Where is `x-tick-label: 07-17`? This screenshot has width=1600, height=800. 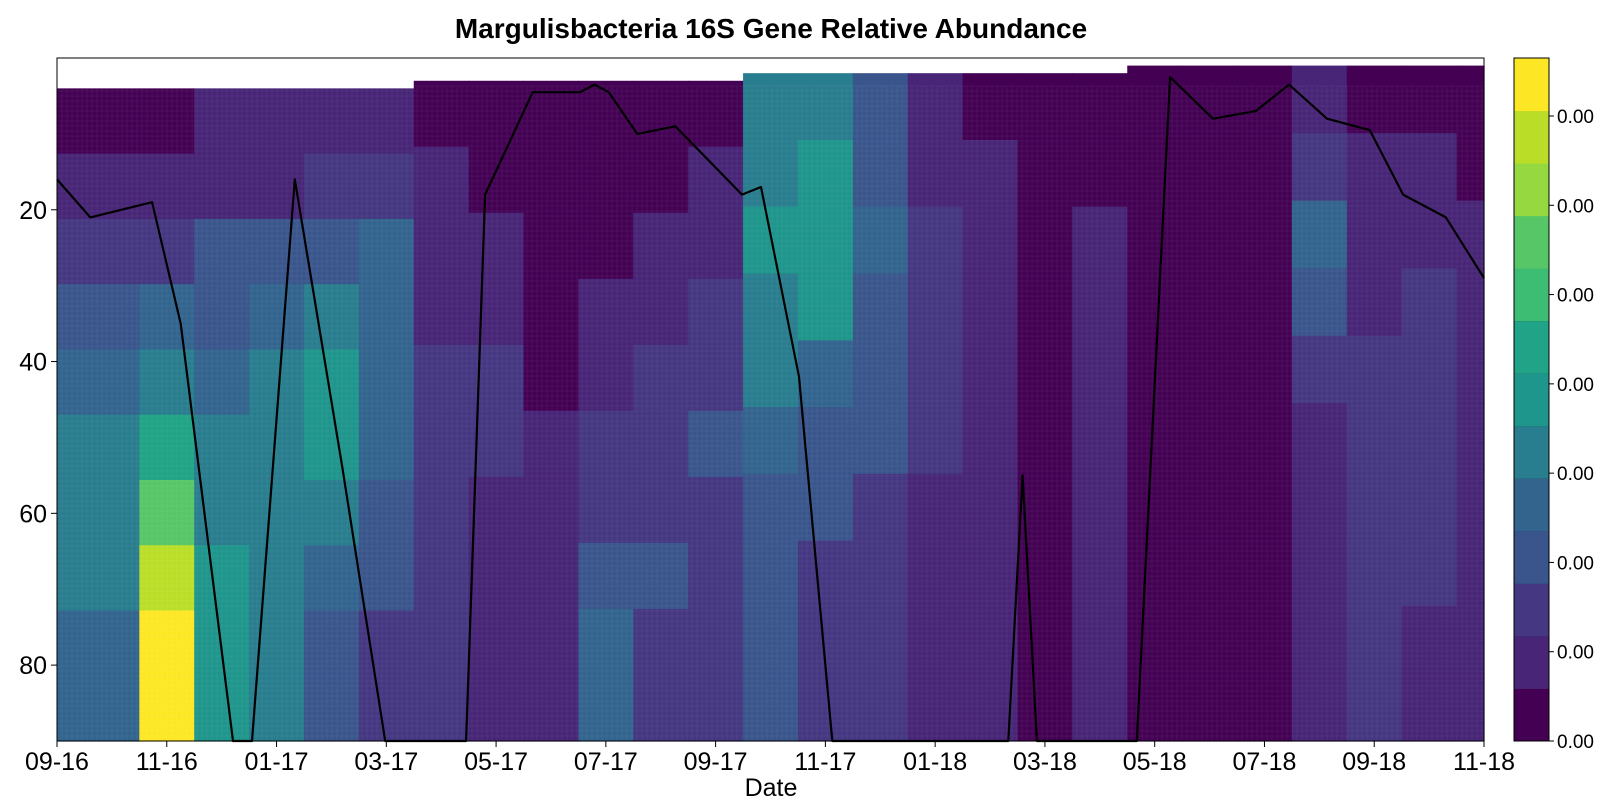
x-tick-label: 07-17 is located at coordinates (606, 762).